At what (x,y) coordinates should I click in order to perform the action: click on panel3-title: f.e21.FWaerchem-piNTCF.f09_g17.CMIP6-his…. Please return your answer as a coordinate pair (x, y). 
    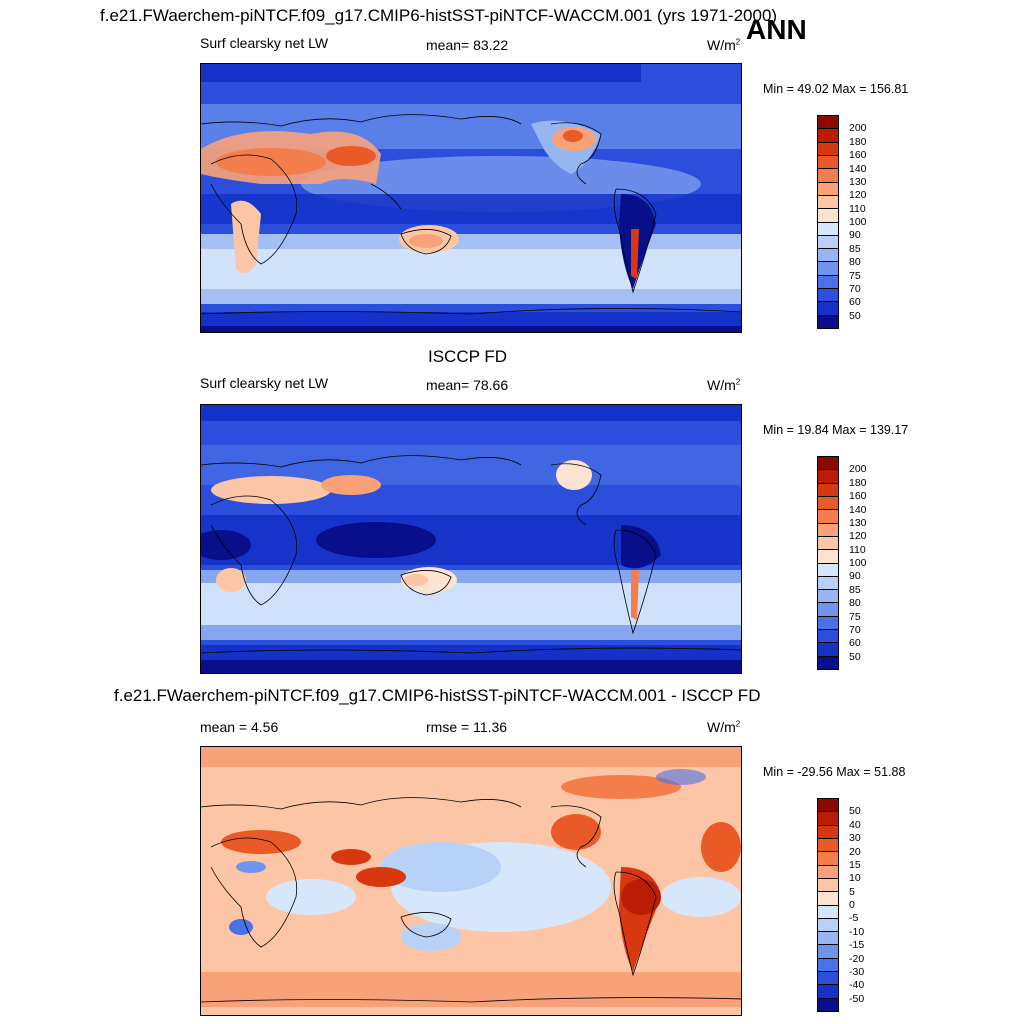
    Looking at the image, I should click on (437, 695).